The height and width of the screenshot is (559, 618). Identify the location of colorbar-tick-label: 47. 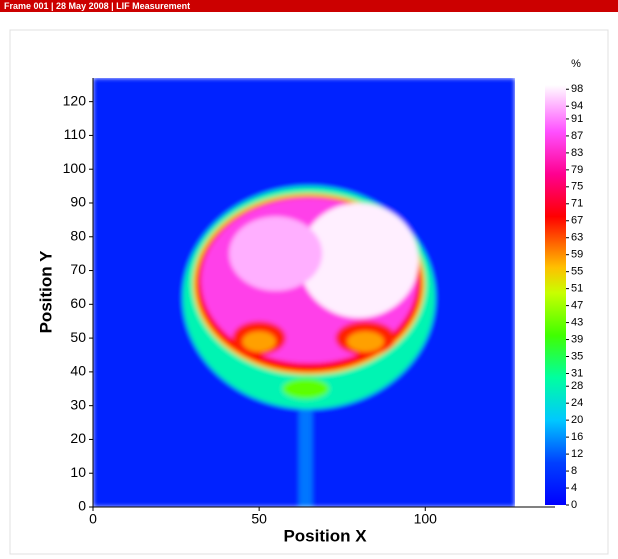
(577, 306).